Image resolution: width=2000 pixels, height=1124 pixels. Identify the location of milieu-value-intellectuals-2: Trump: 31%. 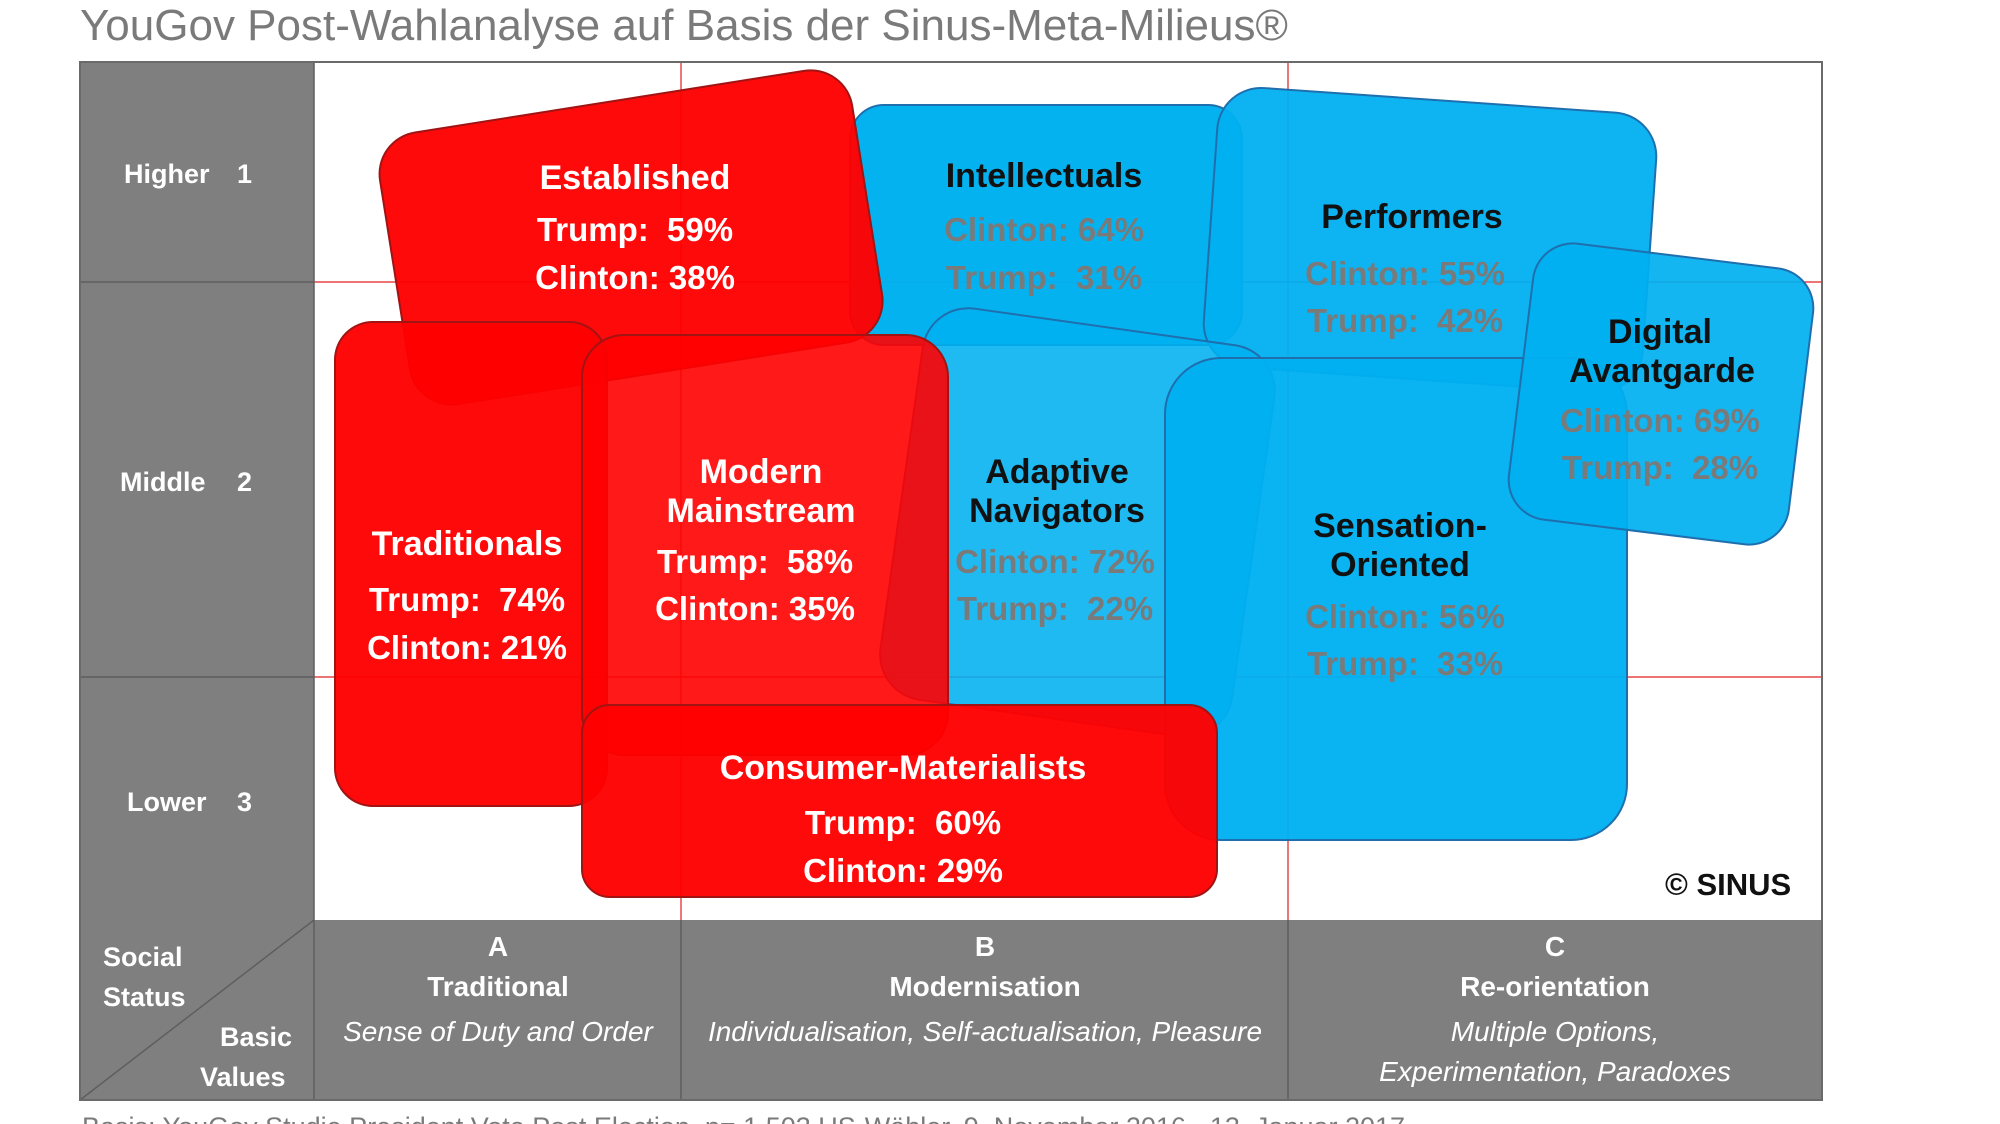
(1044, 277).